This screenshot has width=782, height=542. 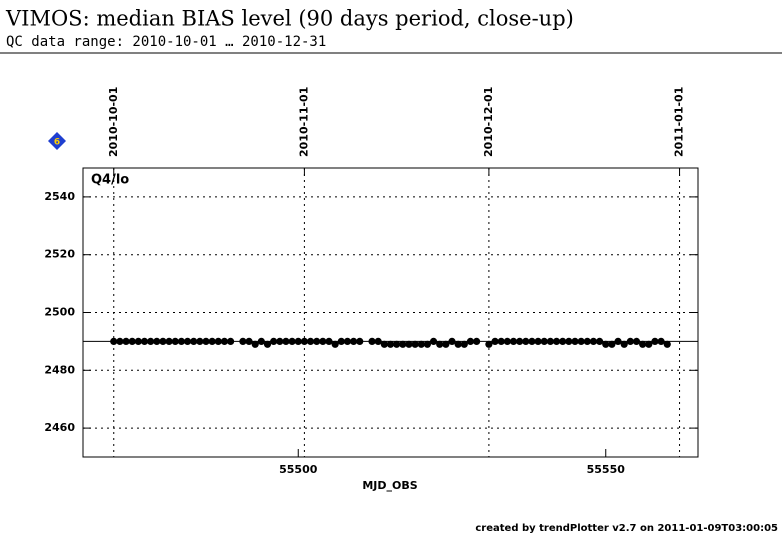 What do you see at coordinates (389, 485) in the screenshot?
I see `x-axis-label: MJD_OBS` at bounding box center [389, 485].